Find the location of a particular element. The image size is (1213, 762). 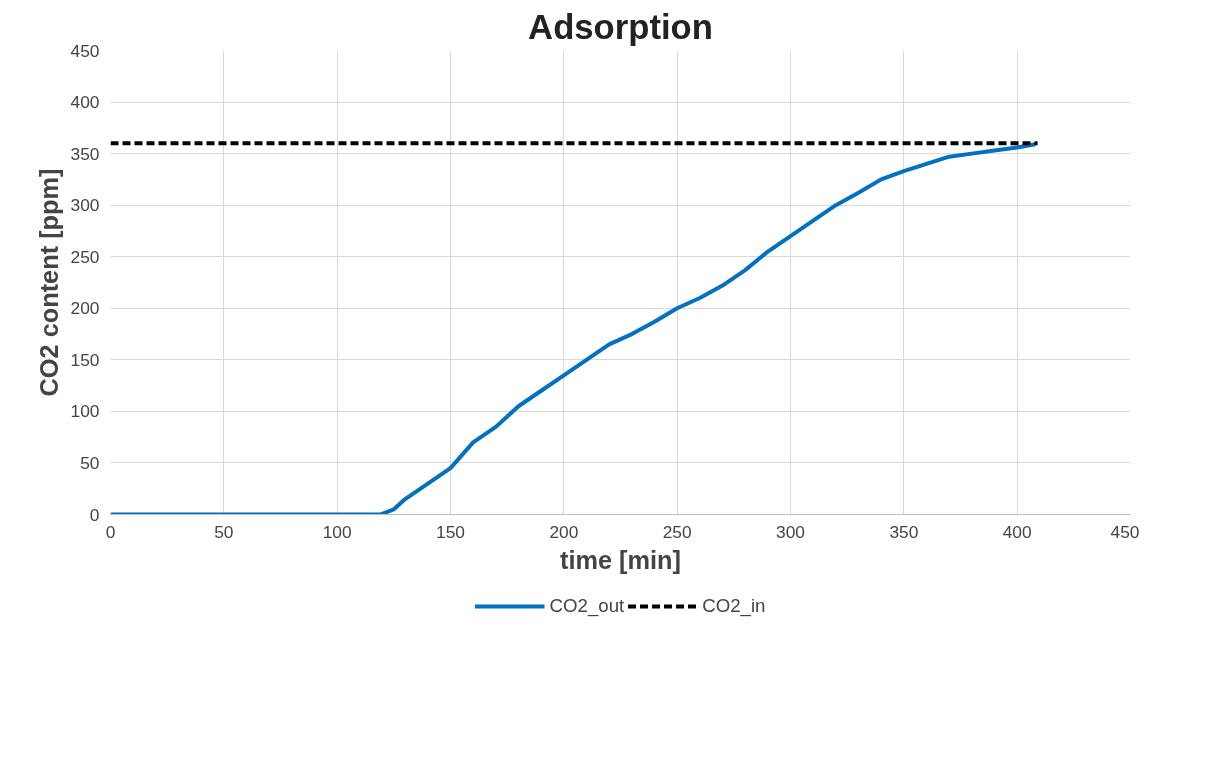

y-tick-label: 200 is located at coordinates (85, 308).